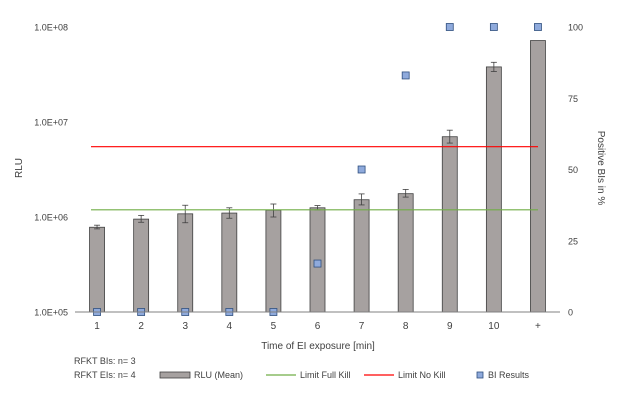 The image size is (619, 406). I want to click on y2-tick-label: 25, so click(573, 241).